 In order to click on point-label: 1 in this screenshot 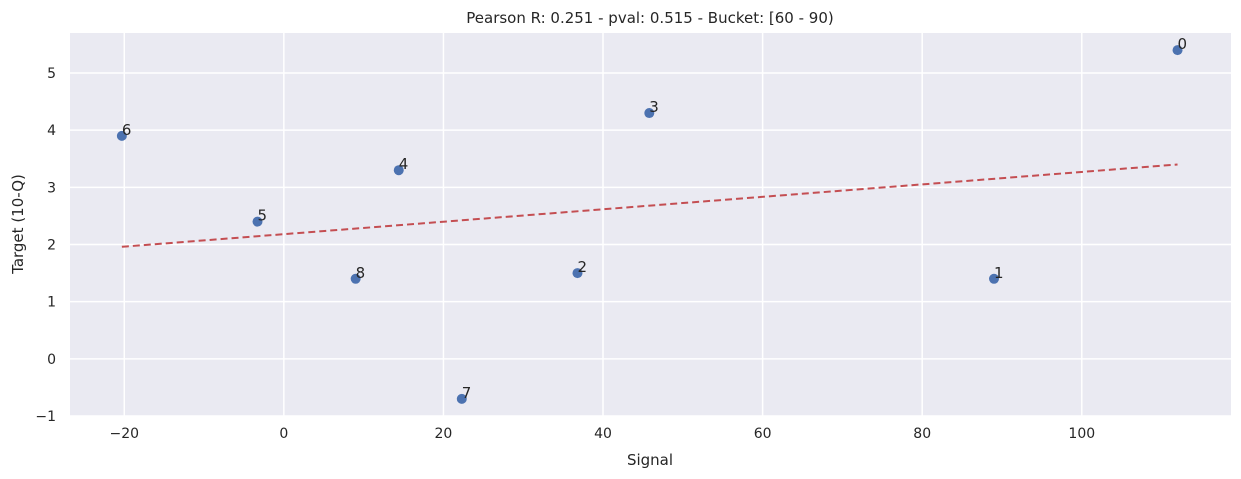, I will do `click(999, 273)`.